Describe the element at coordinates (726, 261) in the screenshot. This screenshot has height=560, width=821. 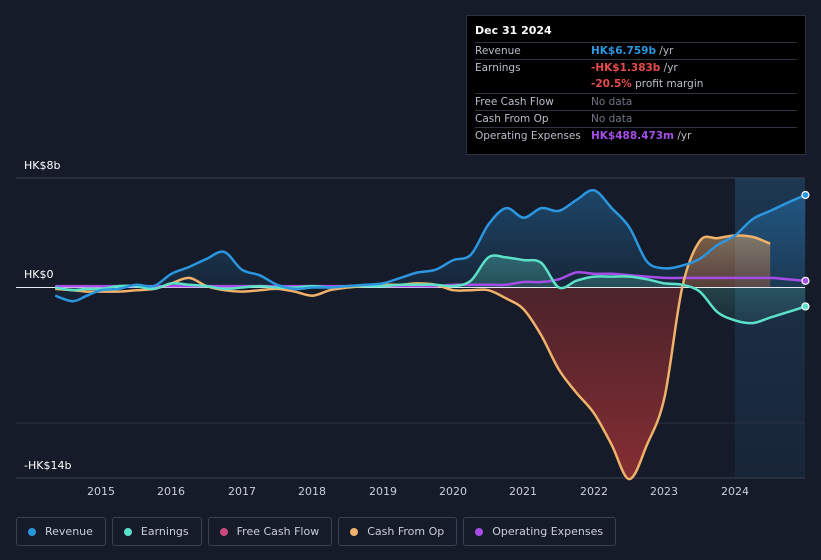
I see `cash-from-op-positive-area` at that location.